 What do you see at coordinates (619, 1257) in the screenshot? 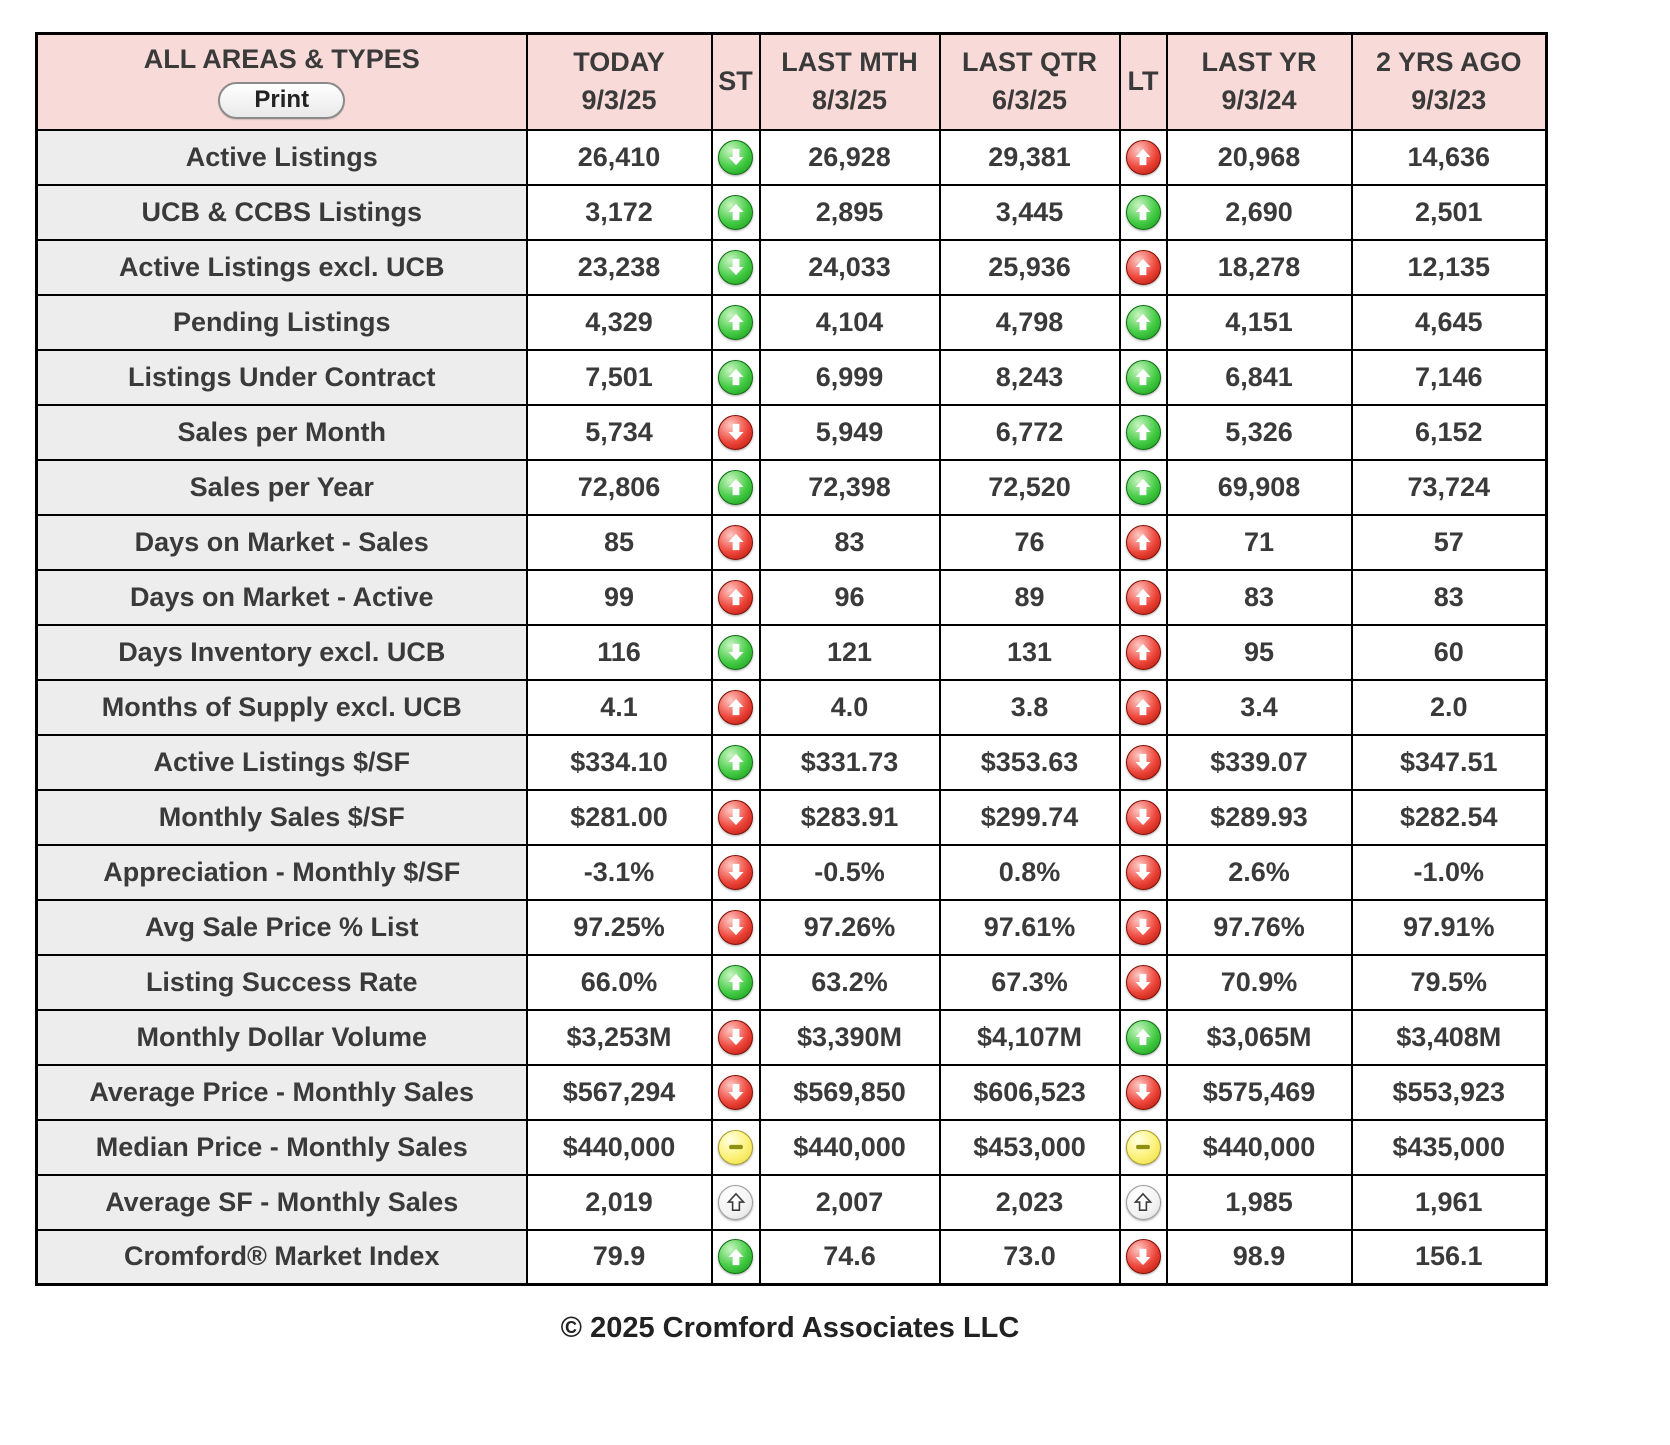
I see `today-value: 79.9` at bounding box center [619, 1257].